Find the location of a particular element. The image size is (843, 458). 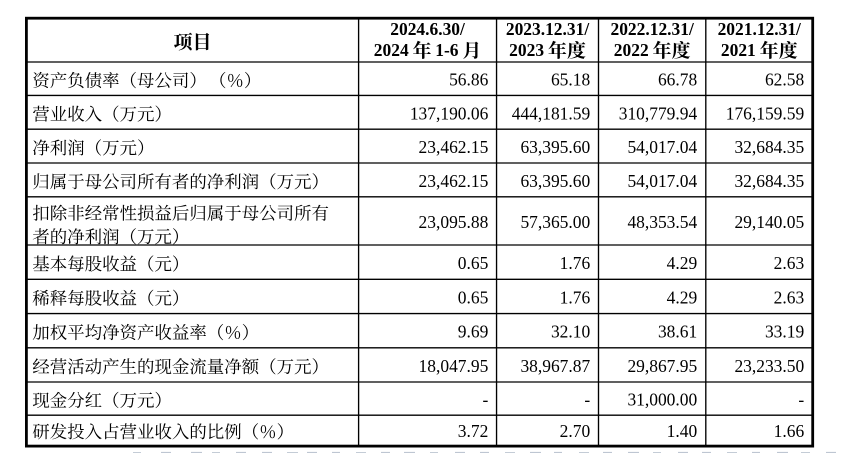

svg-text: 2021.12.31/ is located at coordinates (760, 29).